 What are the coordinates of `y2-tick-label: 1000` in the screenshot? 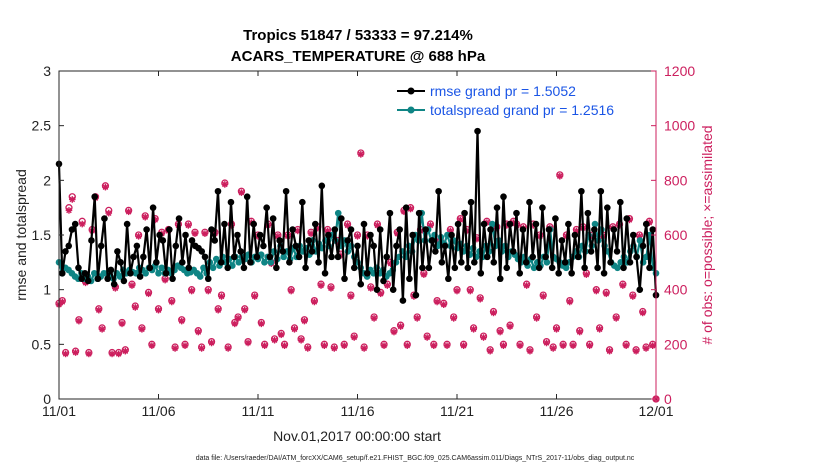 It's located at (679, 126).